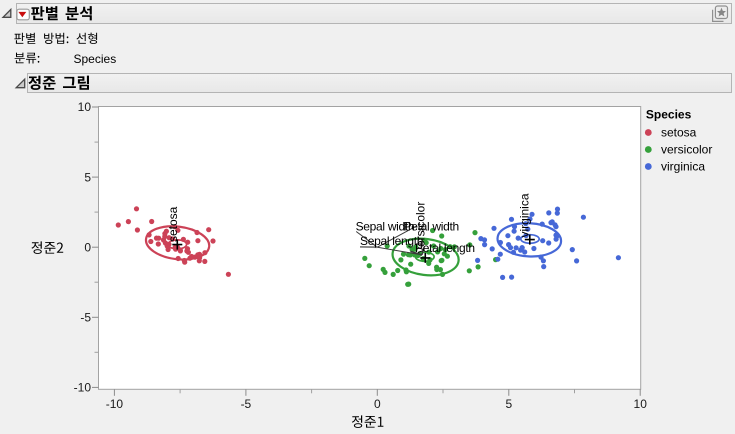  I want to click on svg-text: Sepal width, so click(385, 226).